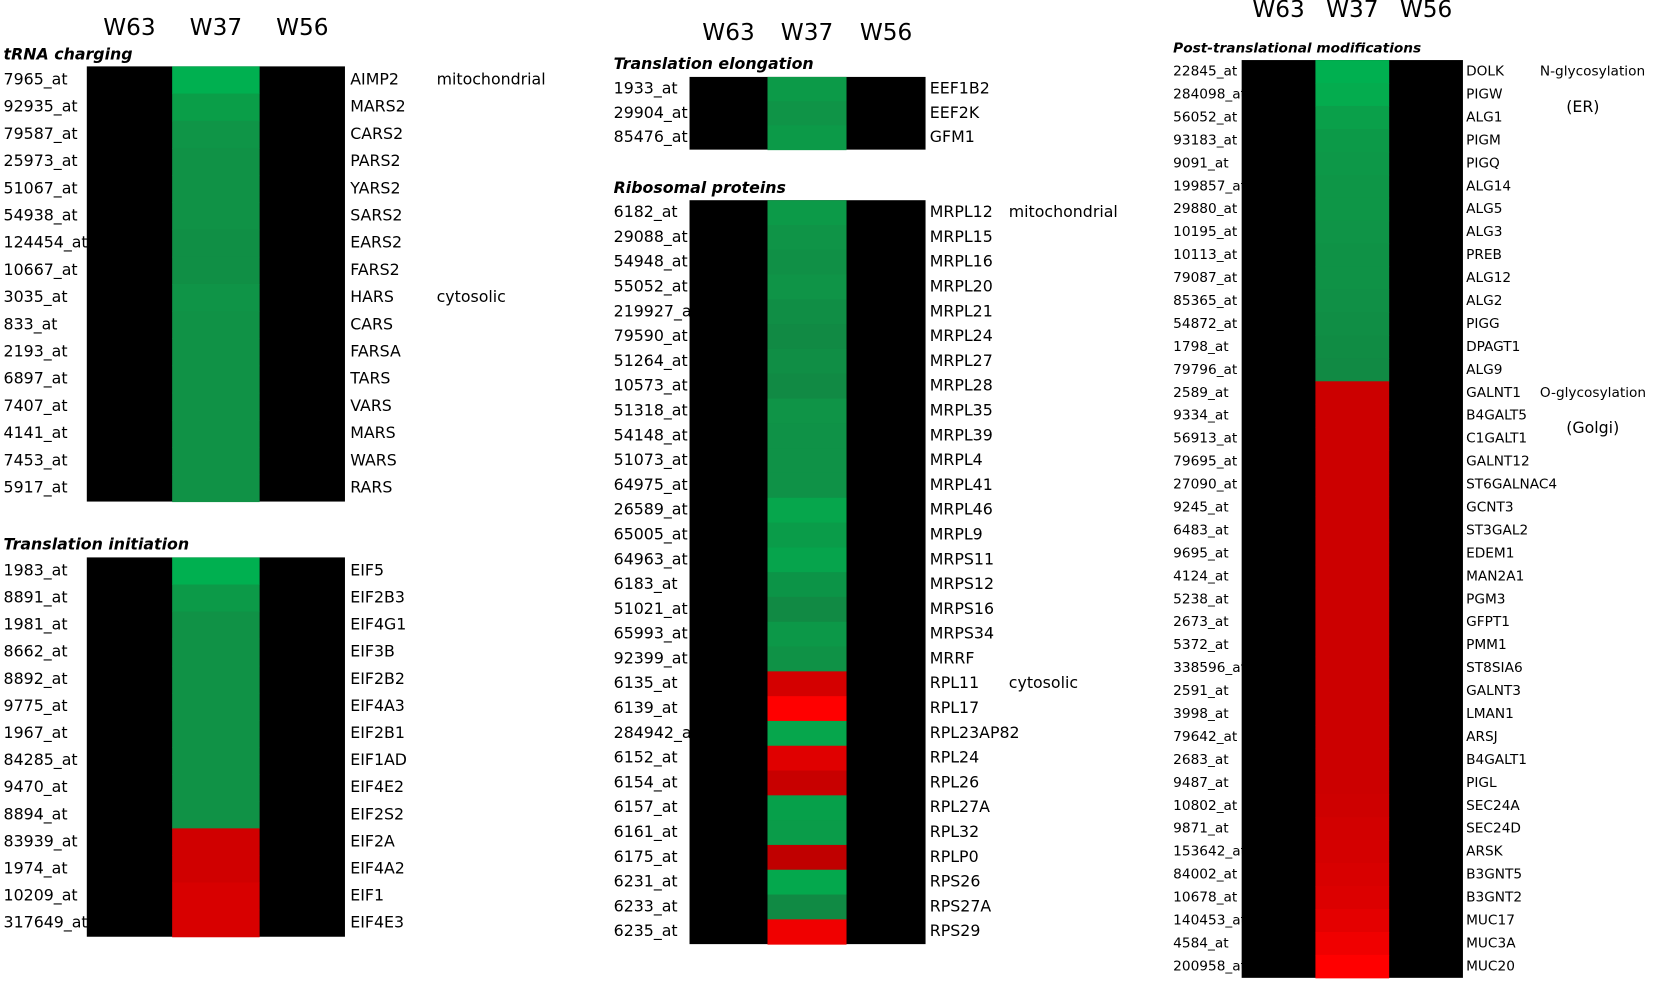 The height and width of the screenshot is (981, 1653). What do you see at coordinates (1484, 255) in the screenshot?
I see `gene-label: PREB` at bounding box center [1484, 255].